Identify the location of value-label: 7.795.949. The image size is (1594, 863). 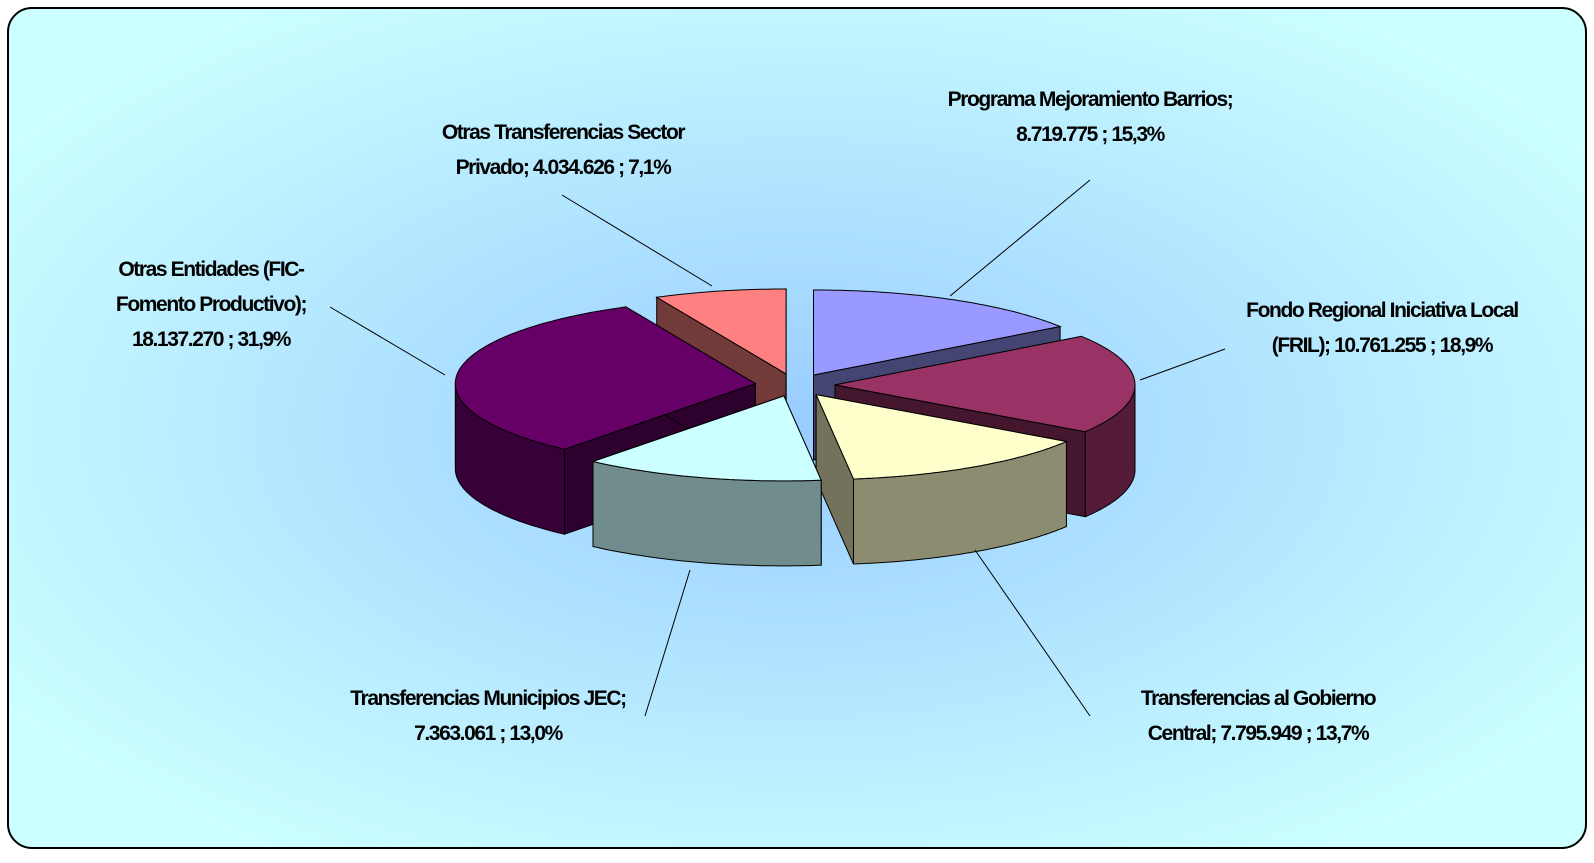
(1261, 733).